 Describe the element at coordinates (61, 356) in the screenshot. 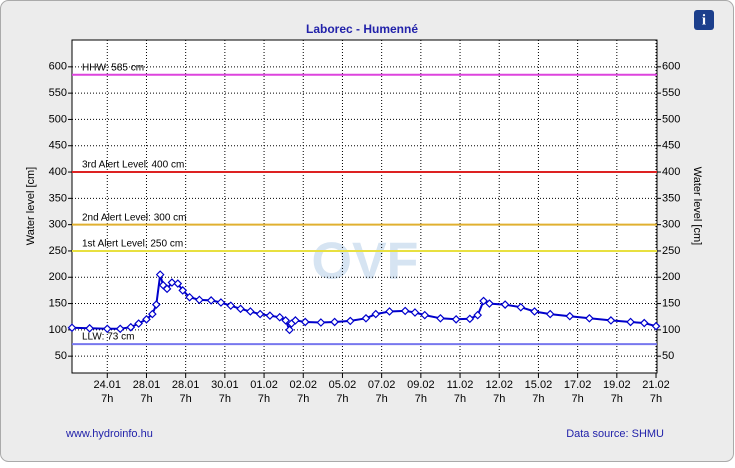

I see `y-tick-label: 50` at that location.